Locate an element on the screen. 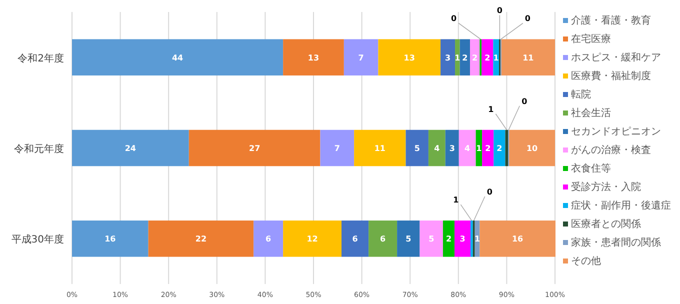 Image resolution: width=680 pixels, height=304 pixels. legend-label: 症状・副作用・後遺症 is located at coordinates (621, 206).